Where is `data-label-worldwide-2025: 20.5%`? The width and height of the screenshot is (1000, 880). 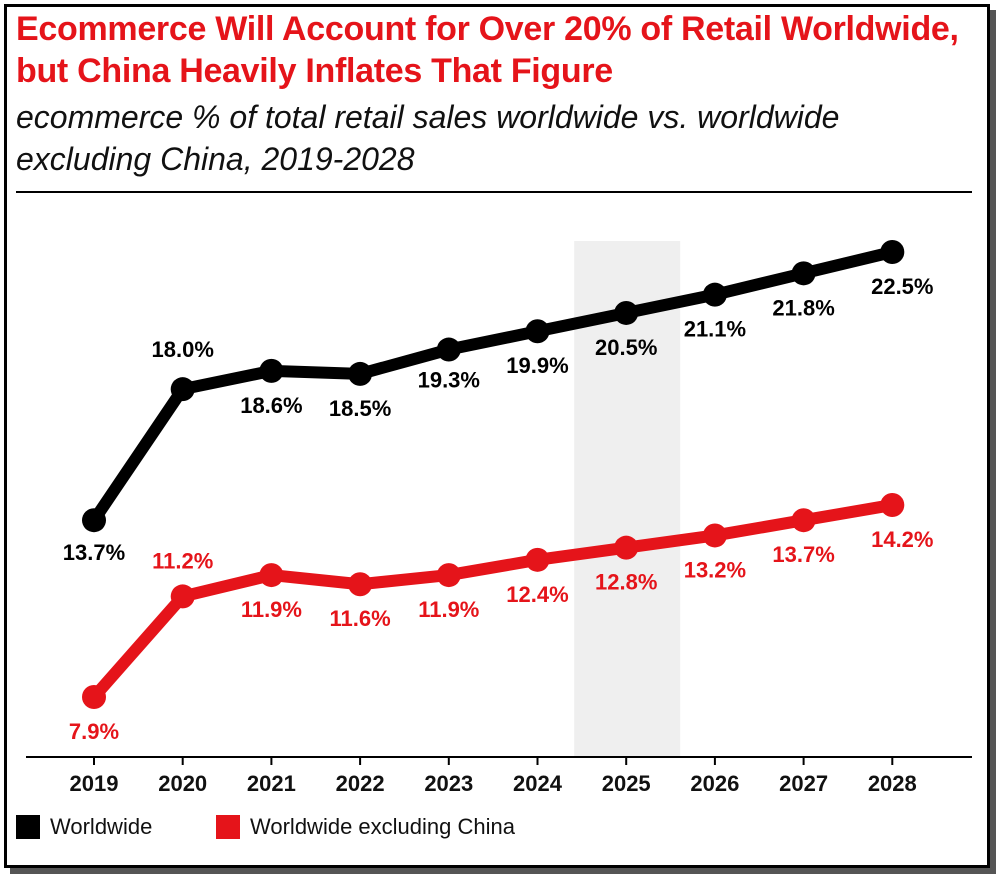
data-label-worldwide-2025: 20.5% is located at coordinates (626, 347).